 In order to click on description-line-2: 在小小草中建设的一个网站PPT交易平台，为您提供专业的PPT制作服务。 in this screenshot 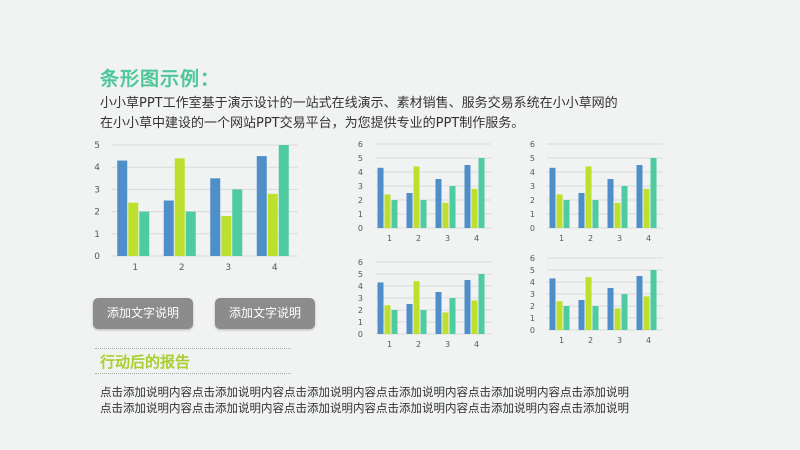, I will do `click(312, 123)`.